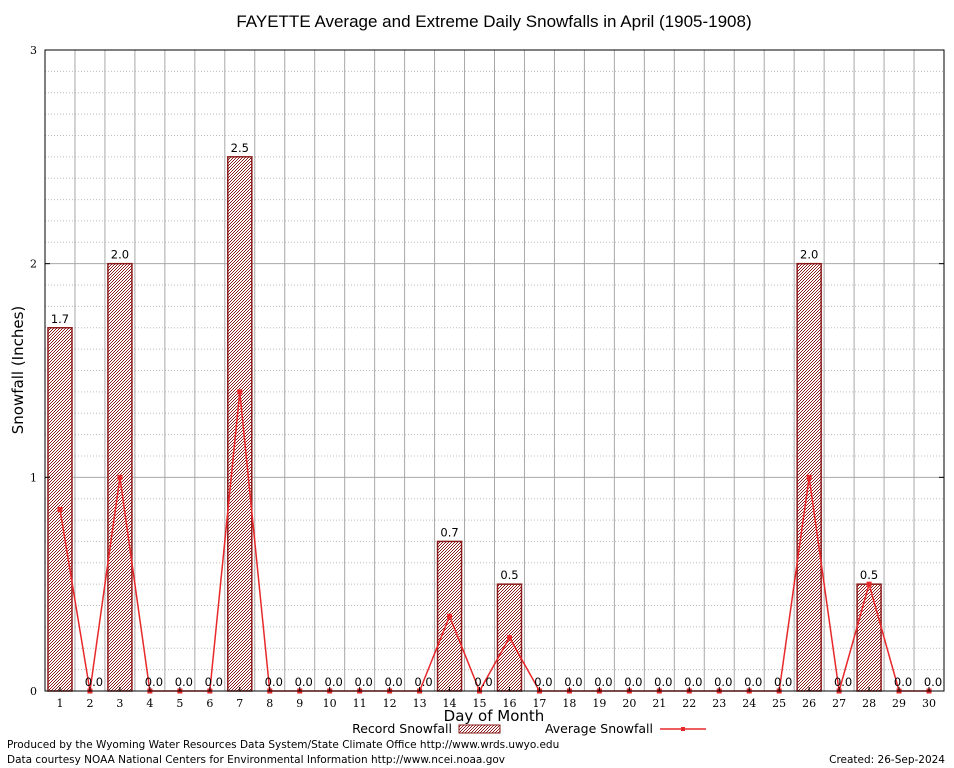 The height and width of the screenshot is (768, 954). I want to click on record-value-label: 2.5, so click(240, 148).